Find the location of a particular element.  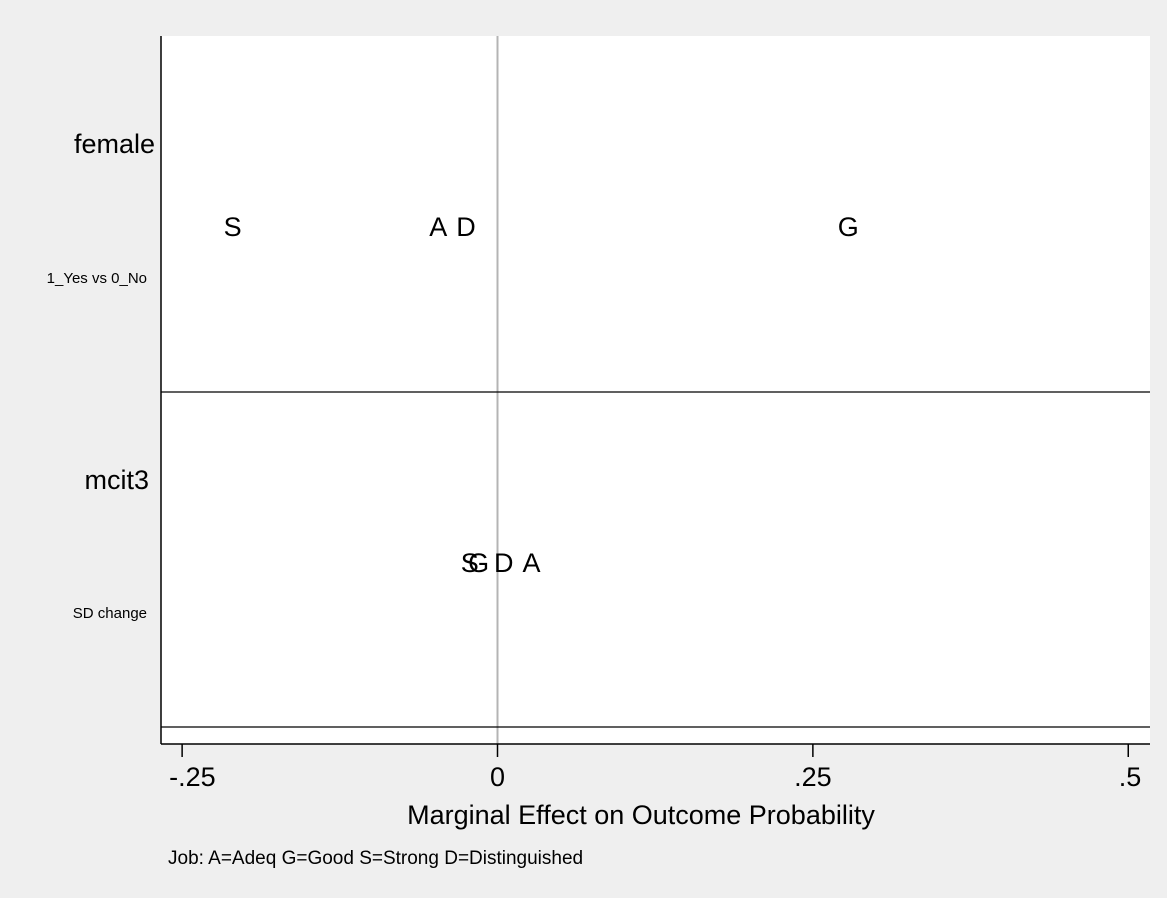

x-tick-label: .5 is located at coordinates (1130, 777).